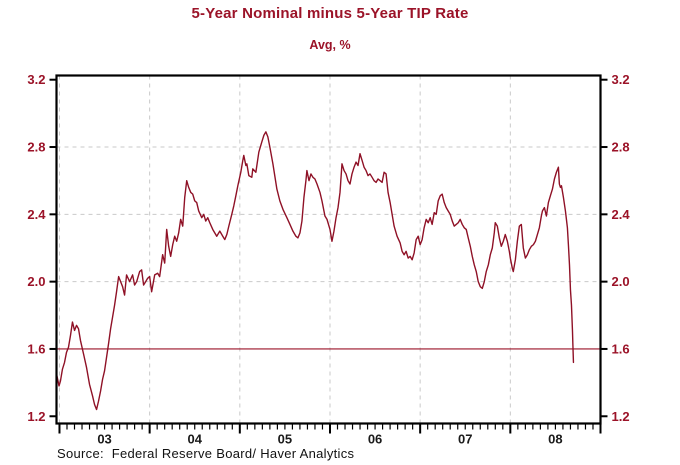 This screenshot has height=465, width=680. Describe the element at coordinates (36, 147) in the screenshot. I see `y-axis-label-left: 2.8` at that location.